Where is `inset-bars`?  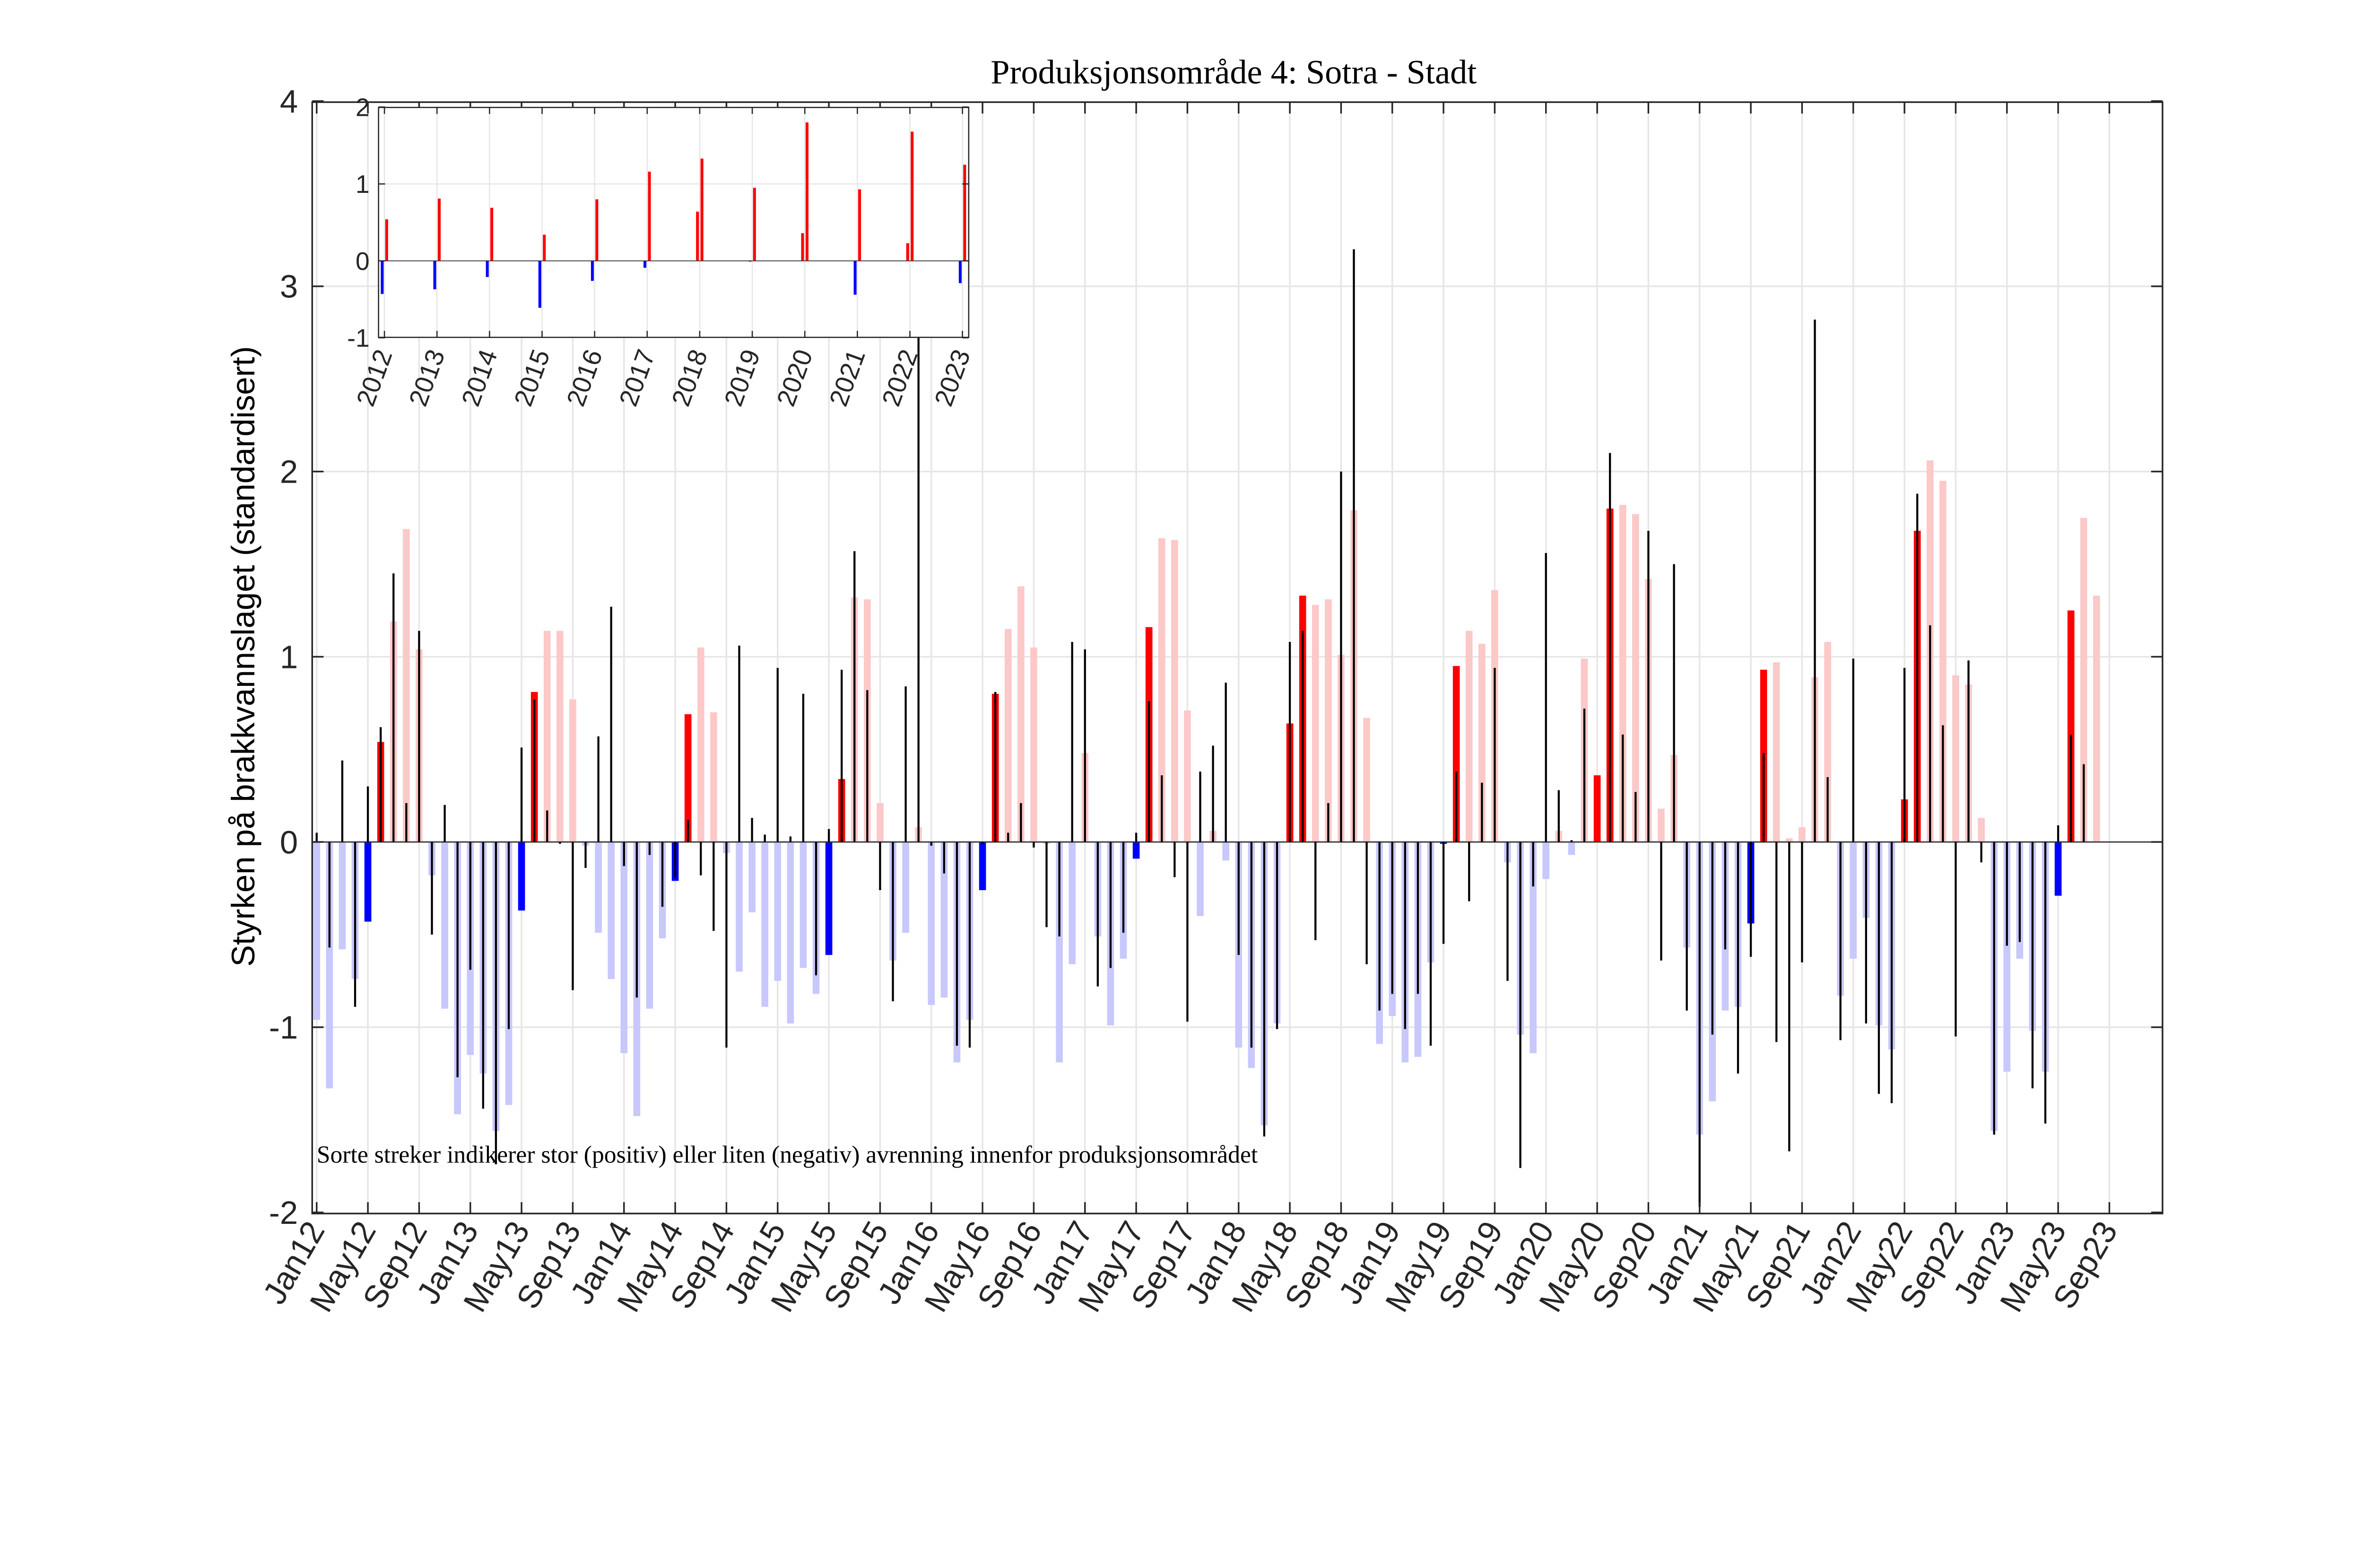
inset-bars is located at coordinates (673, 215).